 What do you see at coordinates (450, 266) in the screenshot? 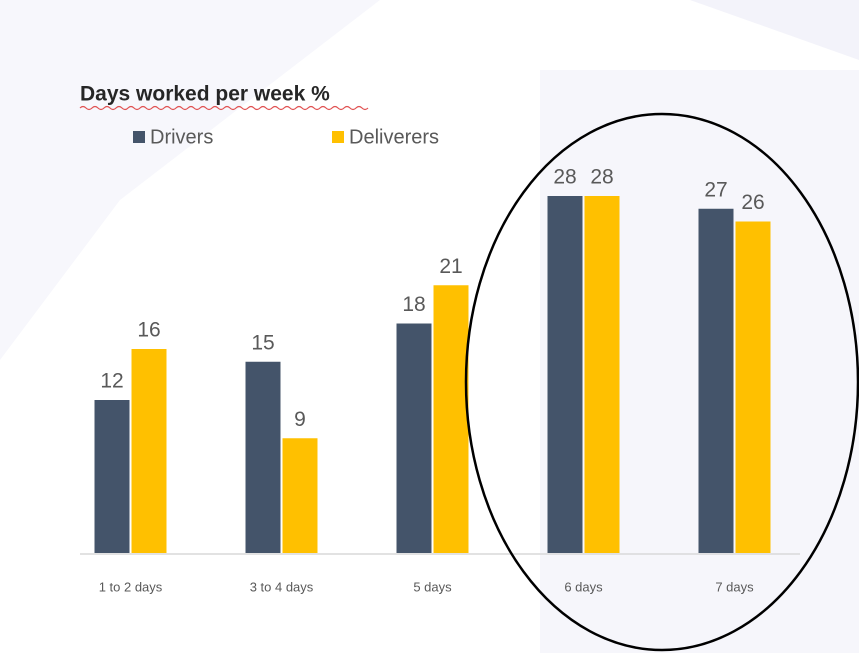
I see `data-label: 21` at bounding box center [450, 266].